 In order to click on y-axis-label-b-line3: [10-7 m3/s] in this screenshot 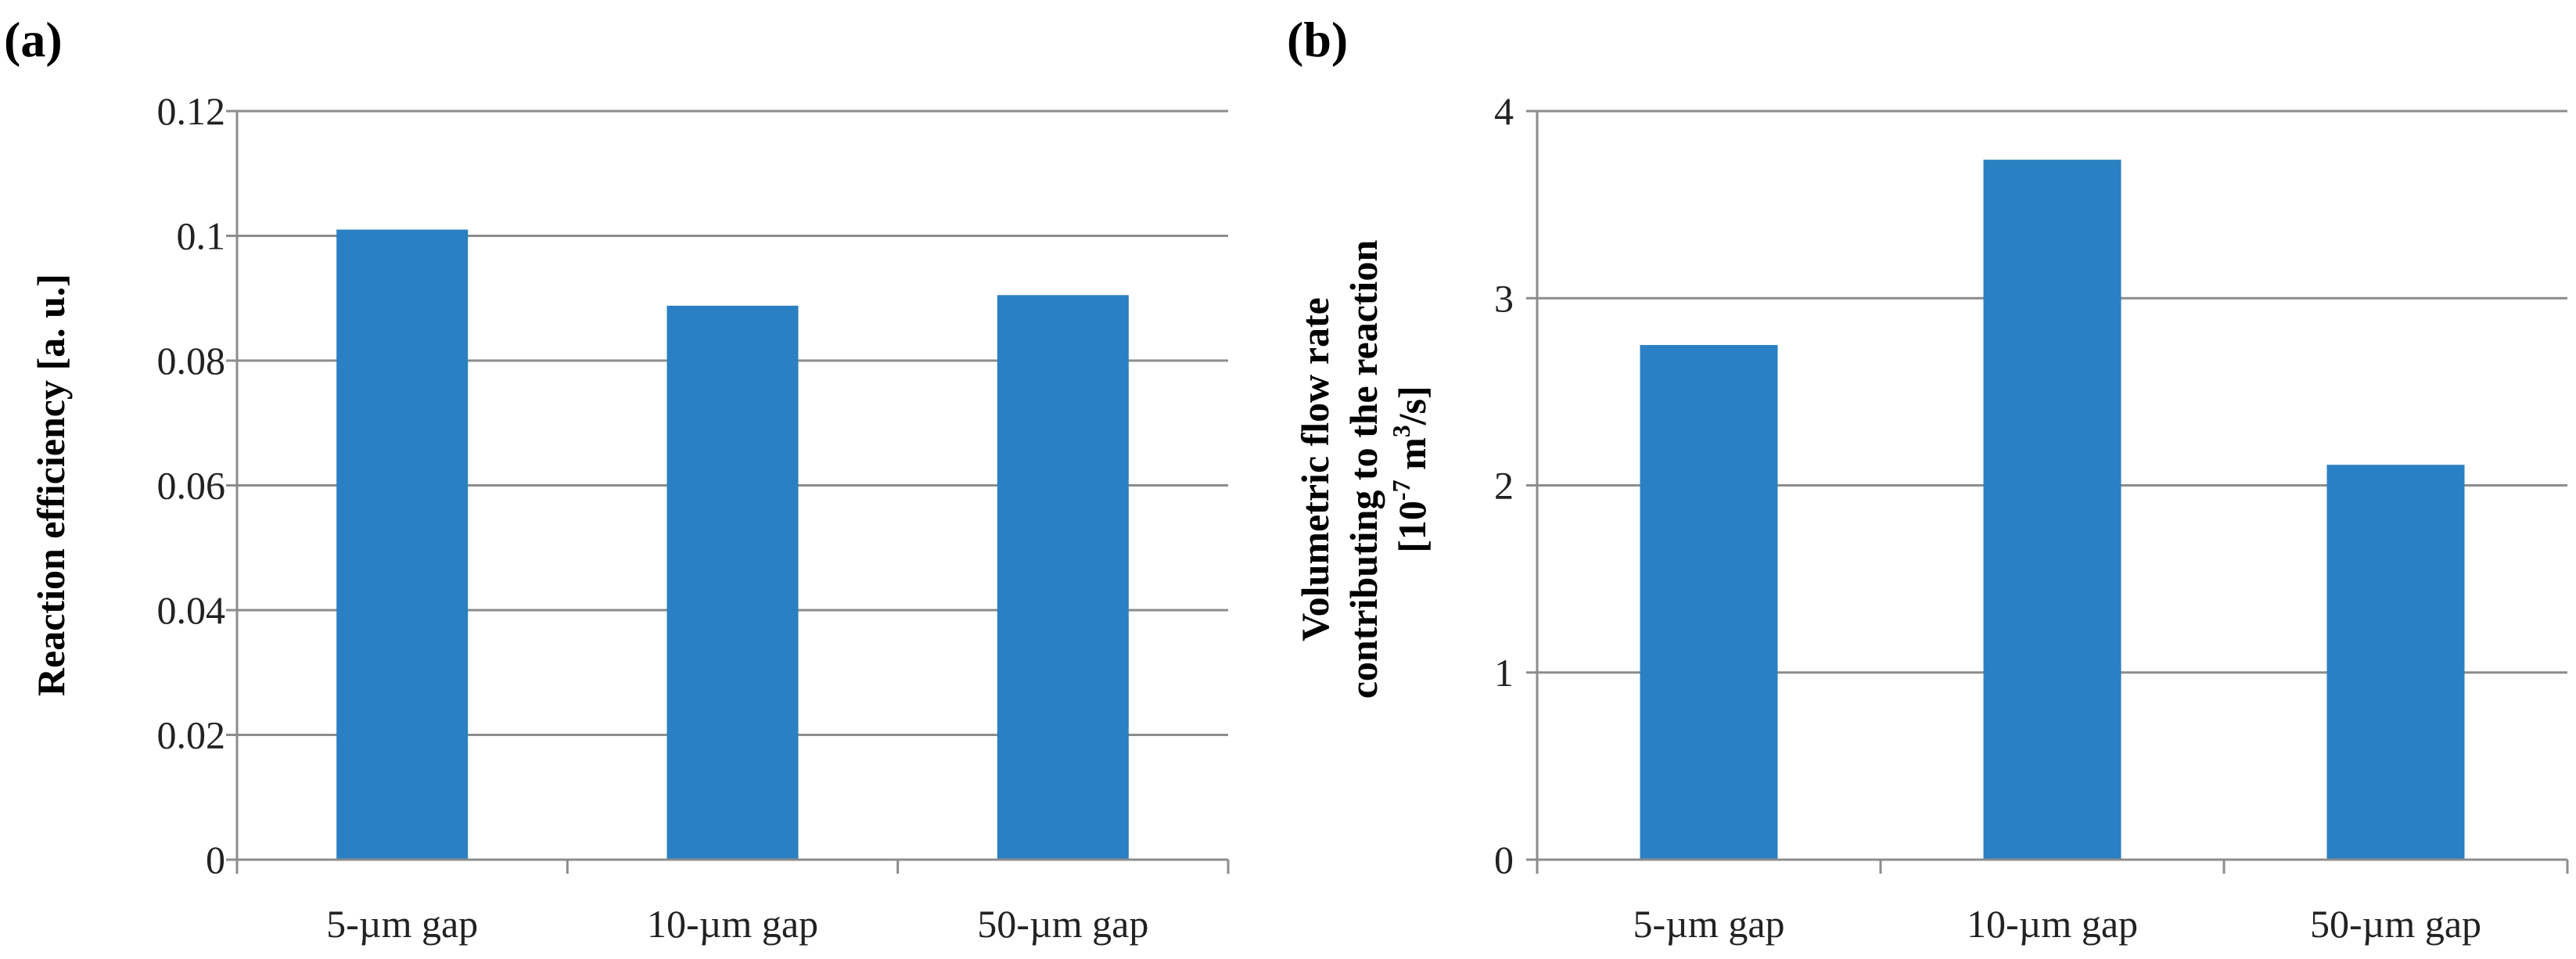, I will do `click(1410, 469)`.